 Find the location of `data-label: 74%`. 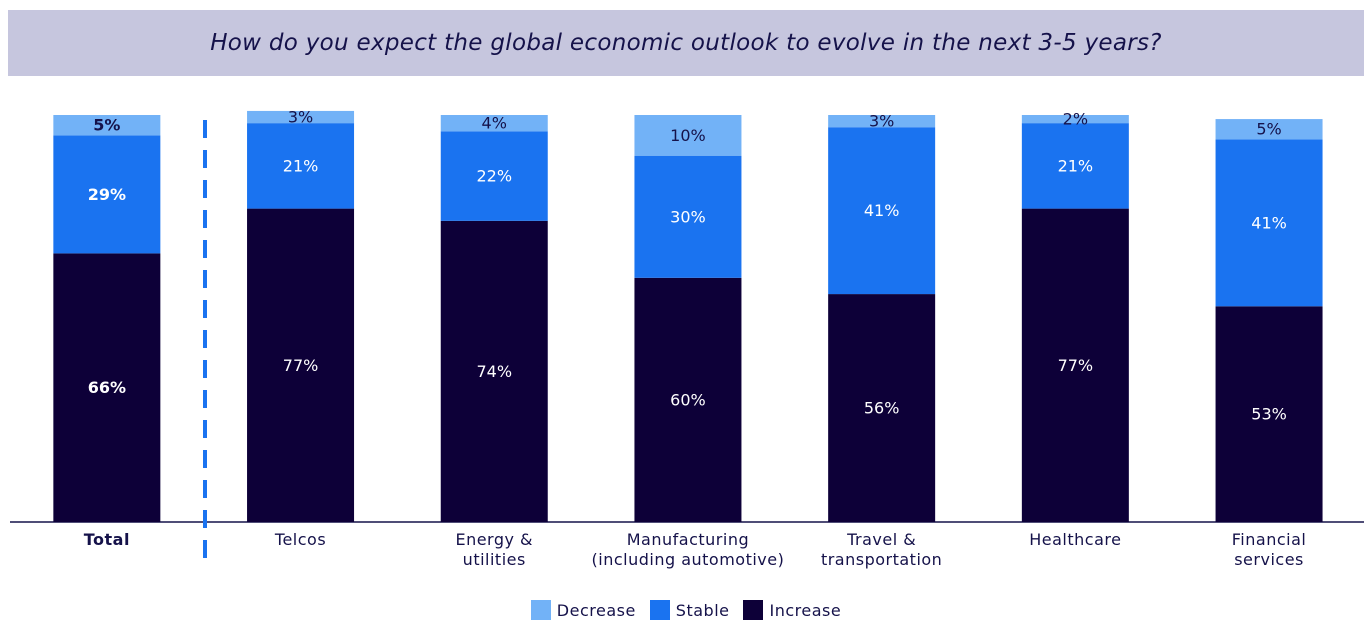

data-label: 74% is located at coordinates (494, 371).